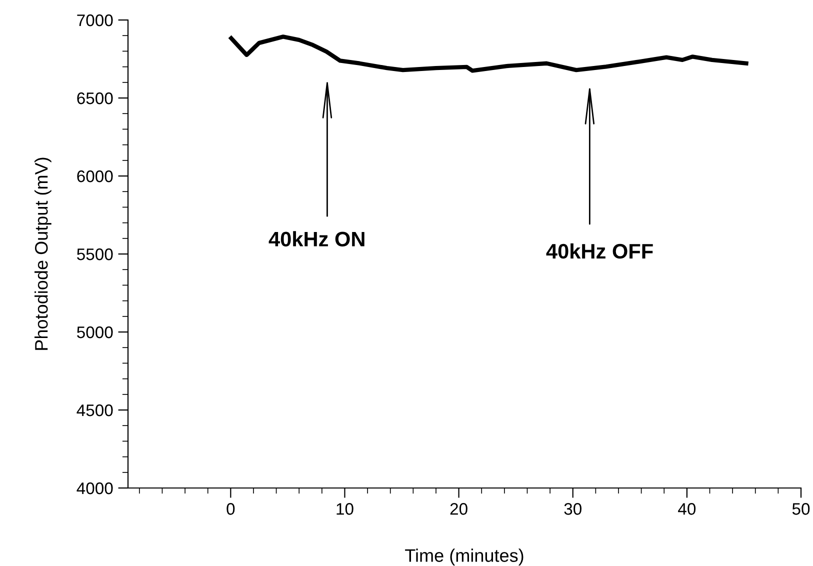  I want to click on x-tick-label: 10, so click(345, 509).